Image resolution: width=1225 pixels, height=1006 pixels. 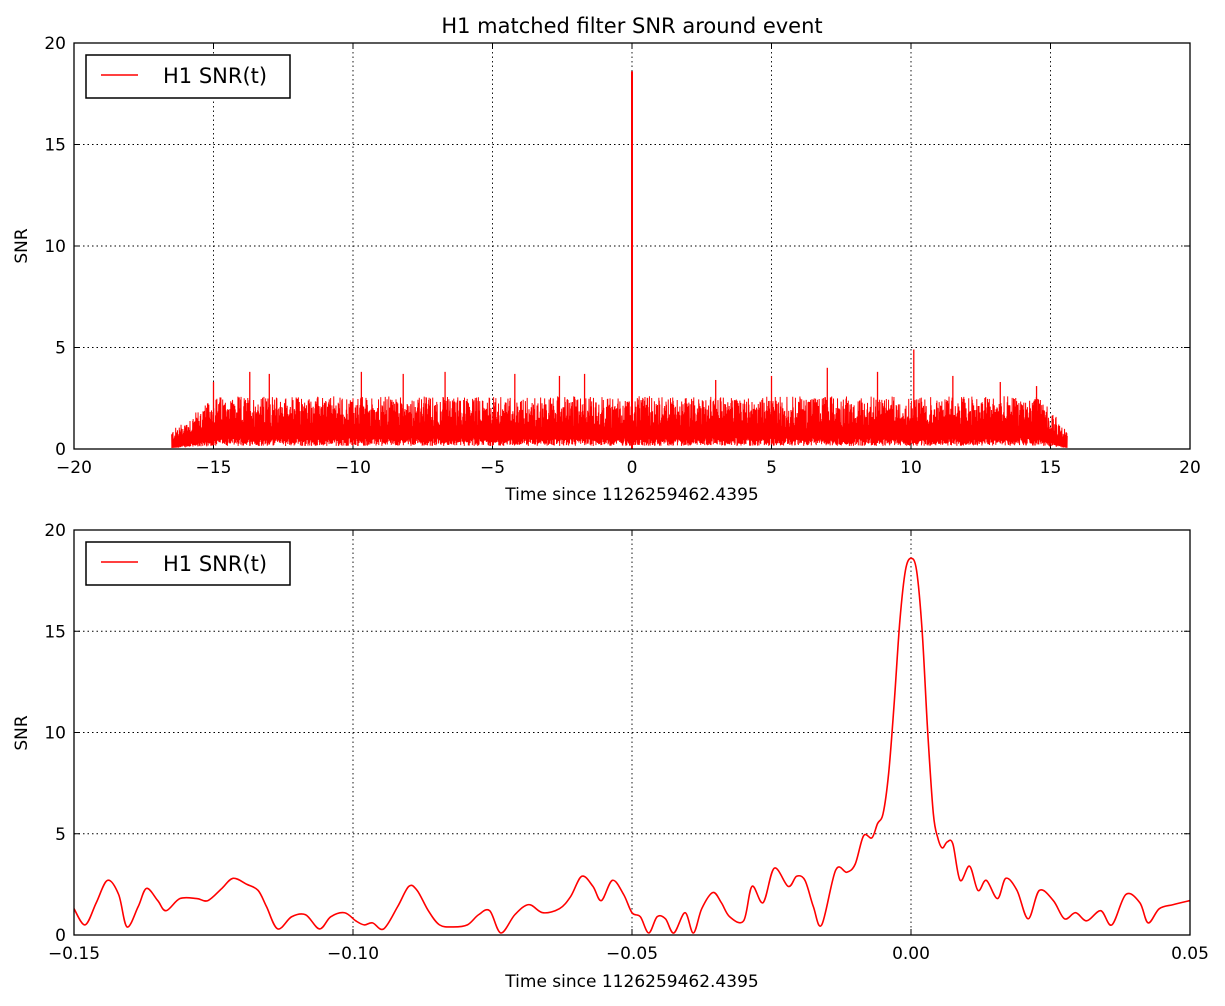 What do you see at coordinates (911, 468) in the screenshot?
I see `top-x-tick-label: 10` at bounding box center [911, 468].